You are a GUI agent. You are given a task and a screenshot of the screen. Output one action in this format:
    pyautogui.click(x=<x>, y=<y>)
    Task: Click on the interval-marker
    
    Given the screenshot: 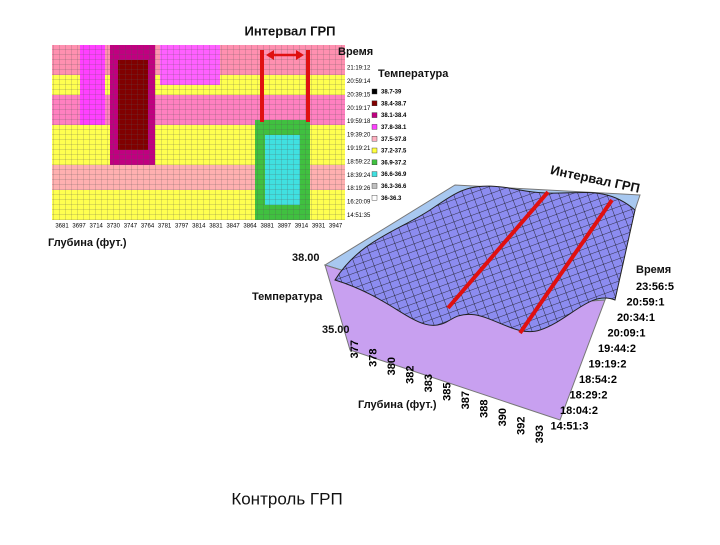 What is the action you would take?
    pyautogui.click(x=285, y=86)
    